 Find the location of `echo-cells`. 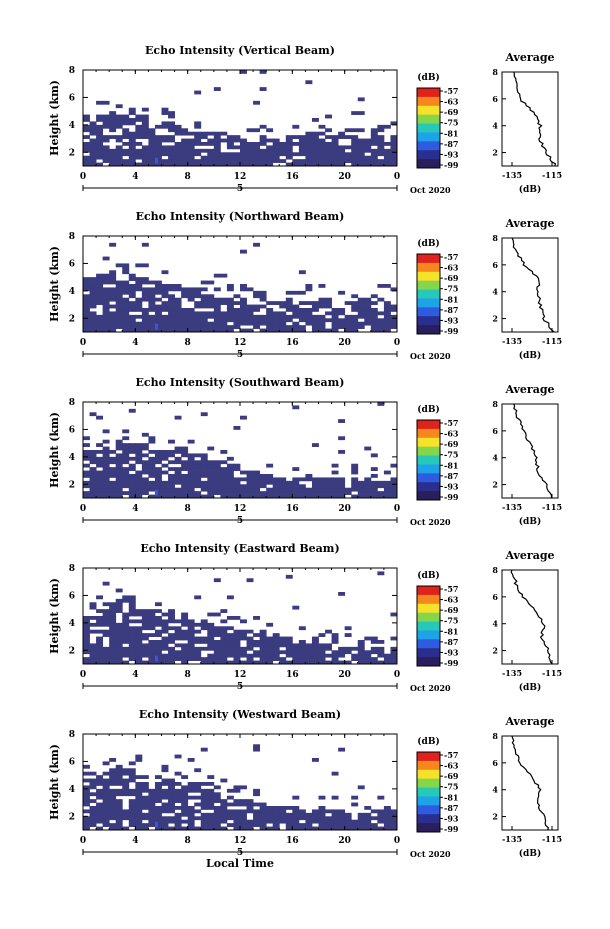

echo-cells is located at coordinates (240, 618).